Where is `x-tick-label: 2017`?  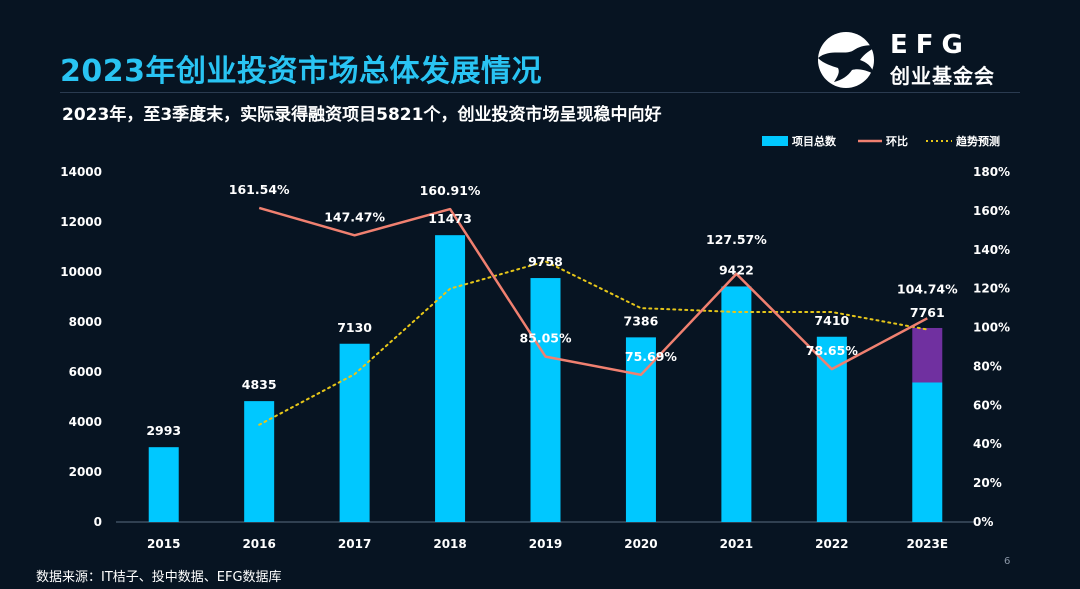
x-tick-label: 2017 is located at coordinates (354, 544).